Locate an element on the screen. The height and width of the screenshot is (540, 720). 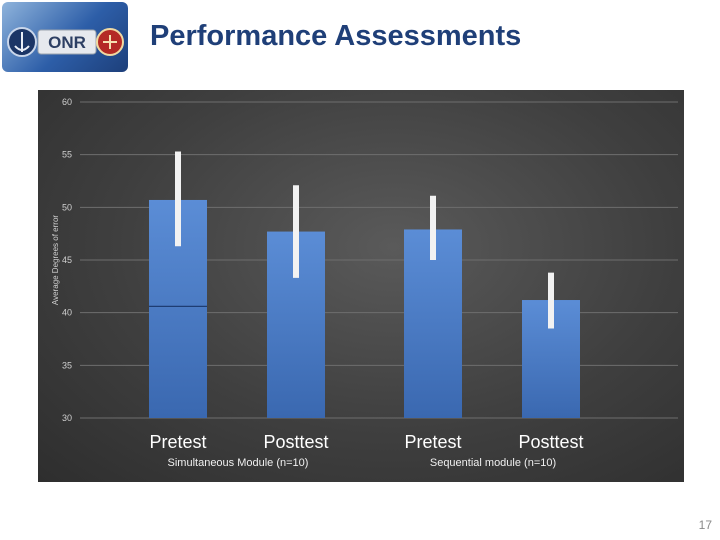
onr-logo: ONR is located at coordinates (65, 37).